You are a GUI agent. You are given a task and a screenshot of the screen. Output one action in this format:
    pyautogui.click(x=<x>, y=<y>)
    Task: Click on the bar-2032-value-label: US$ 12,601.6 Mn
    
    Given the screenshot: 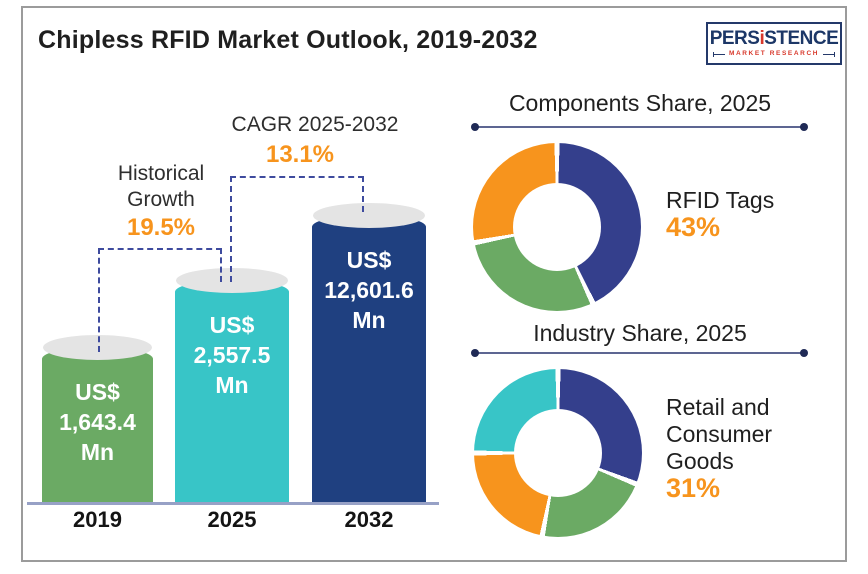 What is the action you would take?
    pyautogui.click(x=369, y=290)
    